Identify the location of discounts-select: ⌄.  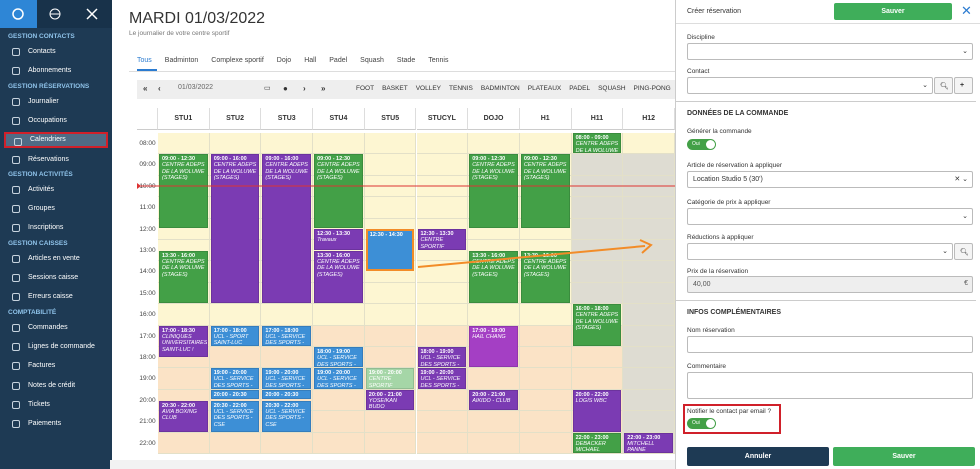
(820, 251).